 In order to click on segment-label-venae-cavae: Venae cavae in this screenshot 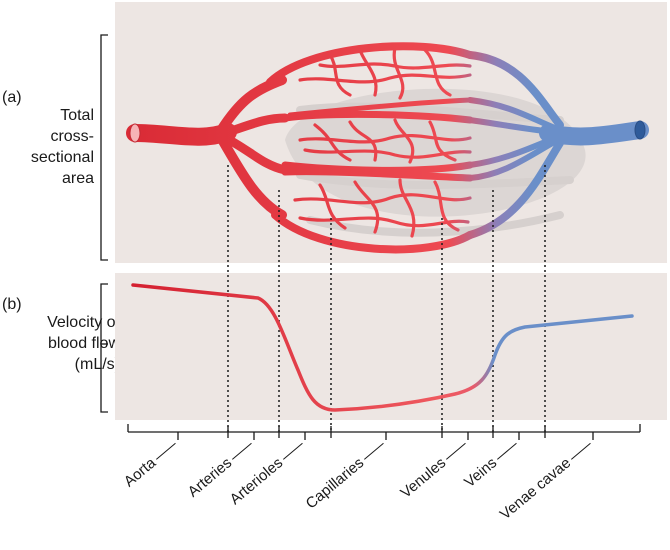, I will do `click(544, 482)`.